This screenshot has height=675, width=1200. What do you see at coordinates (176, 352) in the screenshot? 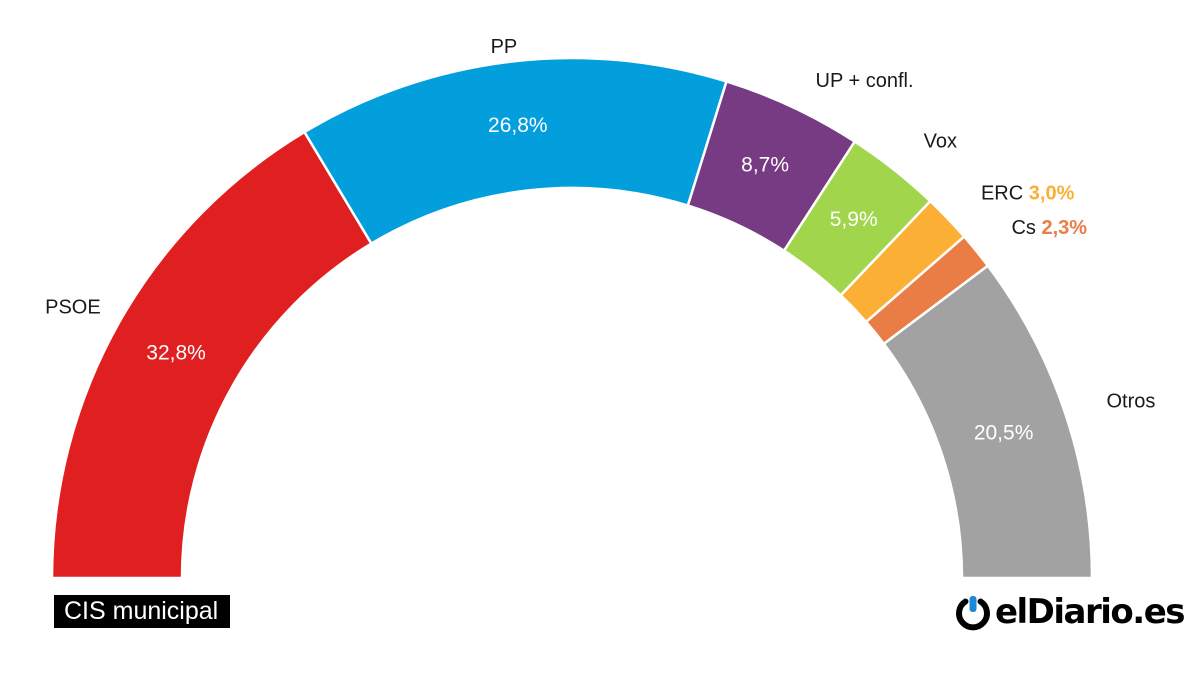
I see `value-label-psoe: 32,8%` at bounding box center [176, 352].